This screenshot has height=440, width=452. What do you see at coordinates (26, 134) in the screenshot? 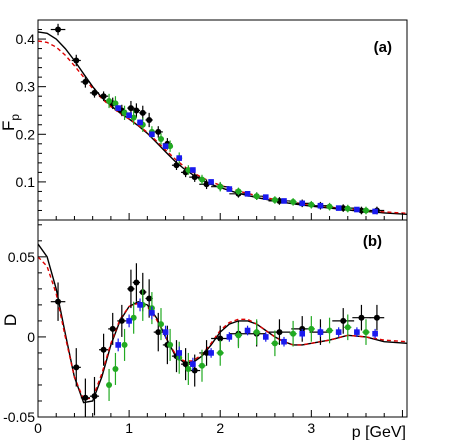
I see `y-tick-label: 0.2` at bounding box center [26, 134].